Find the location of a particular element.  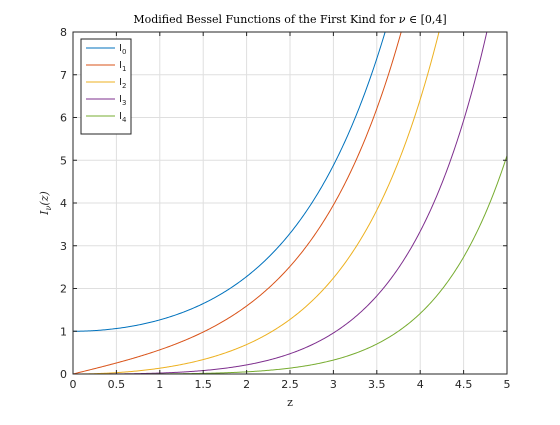

y-tick-label: 5 is located at coordinates (63, 160).